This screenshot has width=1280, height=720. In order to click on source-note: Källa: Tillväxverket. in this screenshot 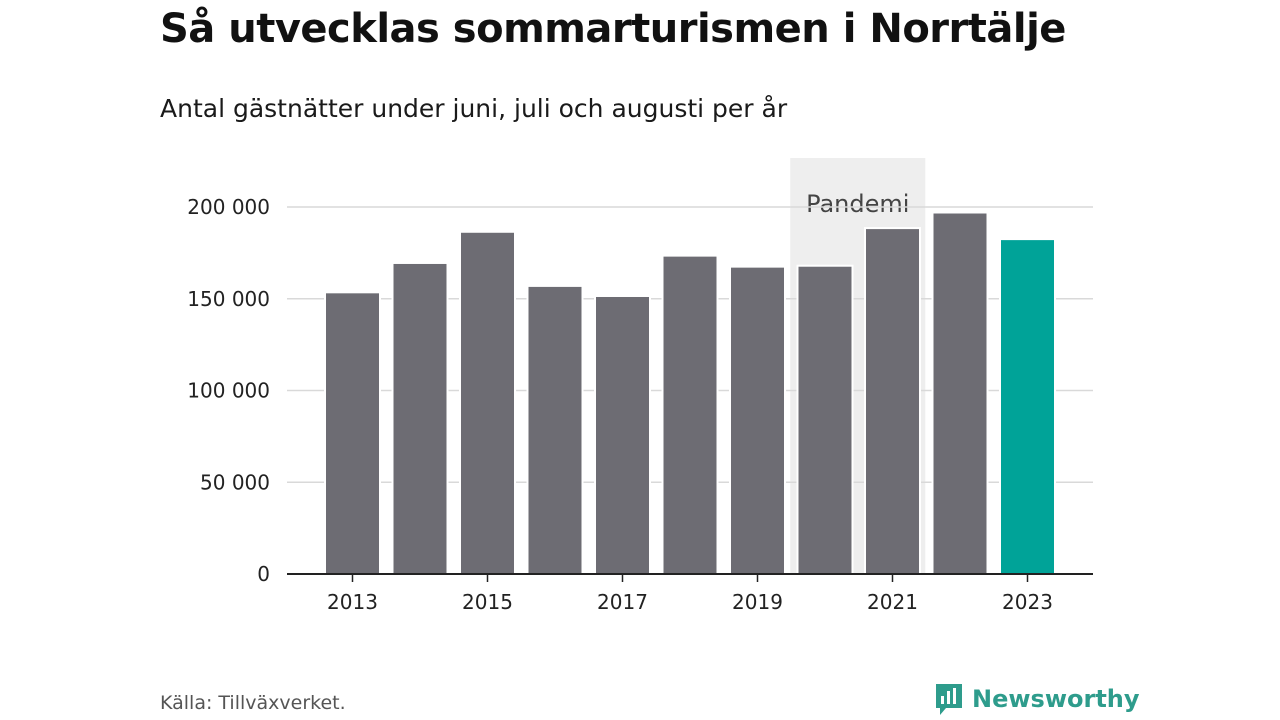, I will do `click(253, 703)`.